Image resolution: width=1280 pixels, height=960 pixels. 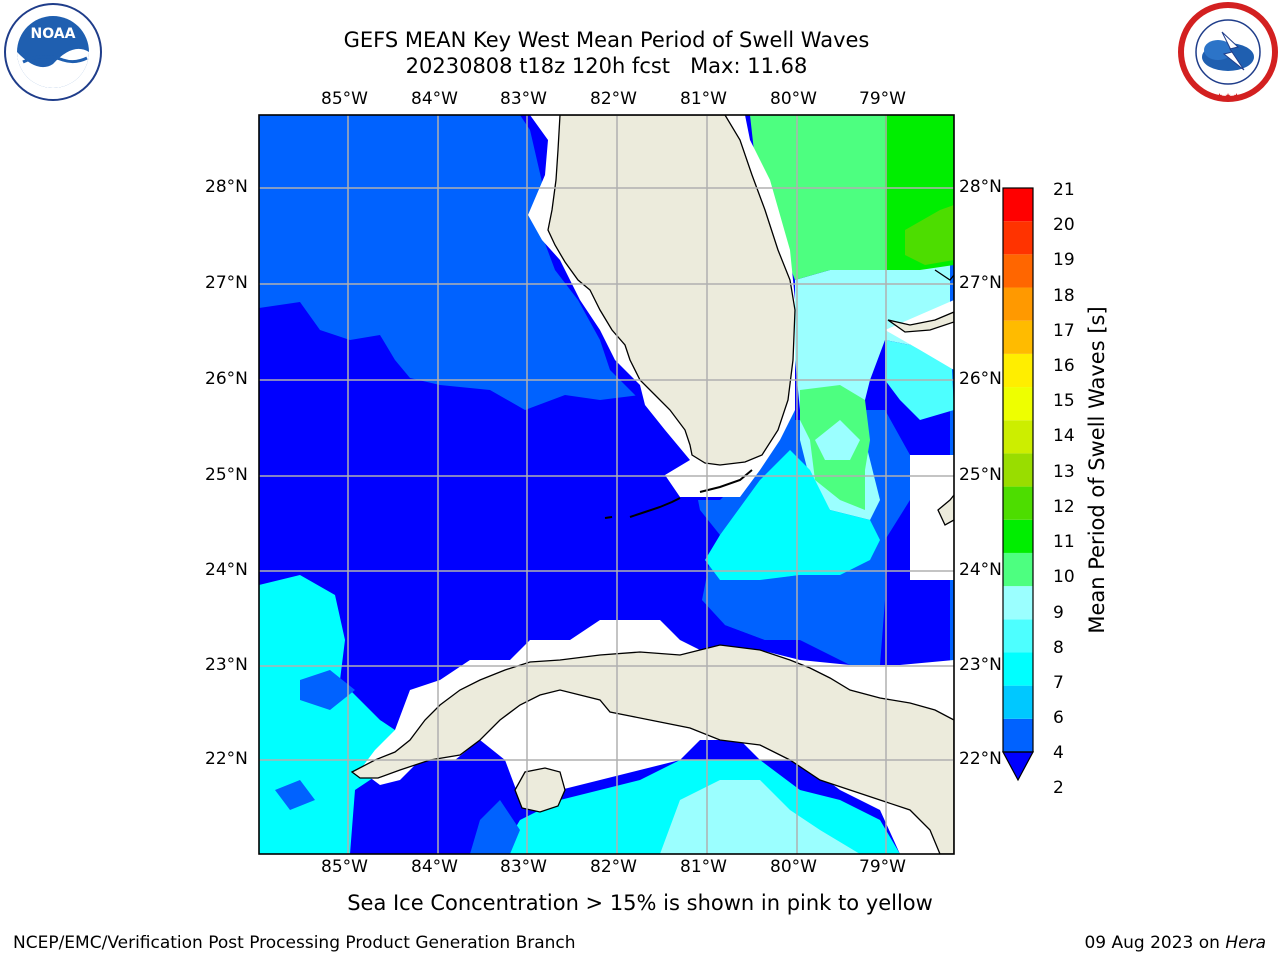 I want to click on colorbar-frame, so click(x=1018, y=470).